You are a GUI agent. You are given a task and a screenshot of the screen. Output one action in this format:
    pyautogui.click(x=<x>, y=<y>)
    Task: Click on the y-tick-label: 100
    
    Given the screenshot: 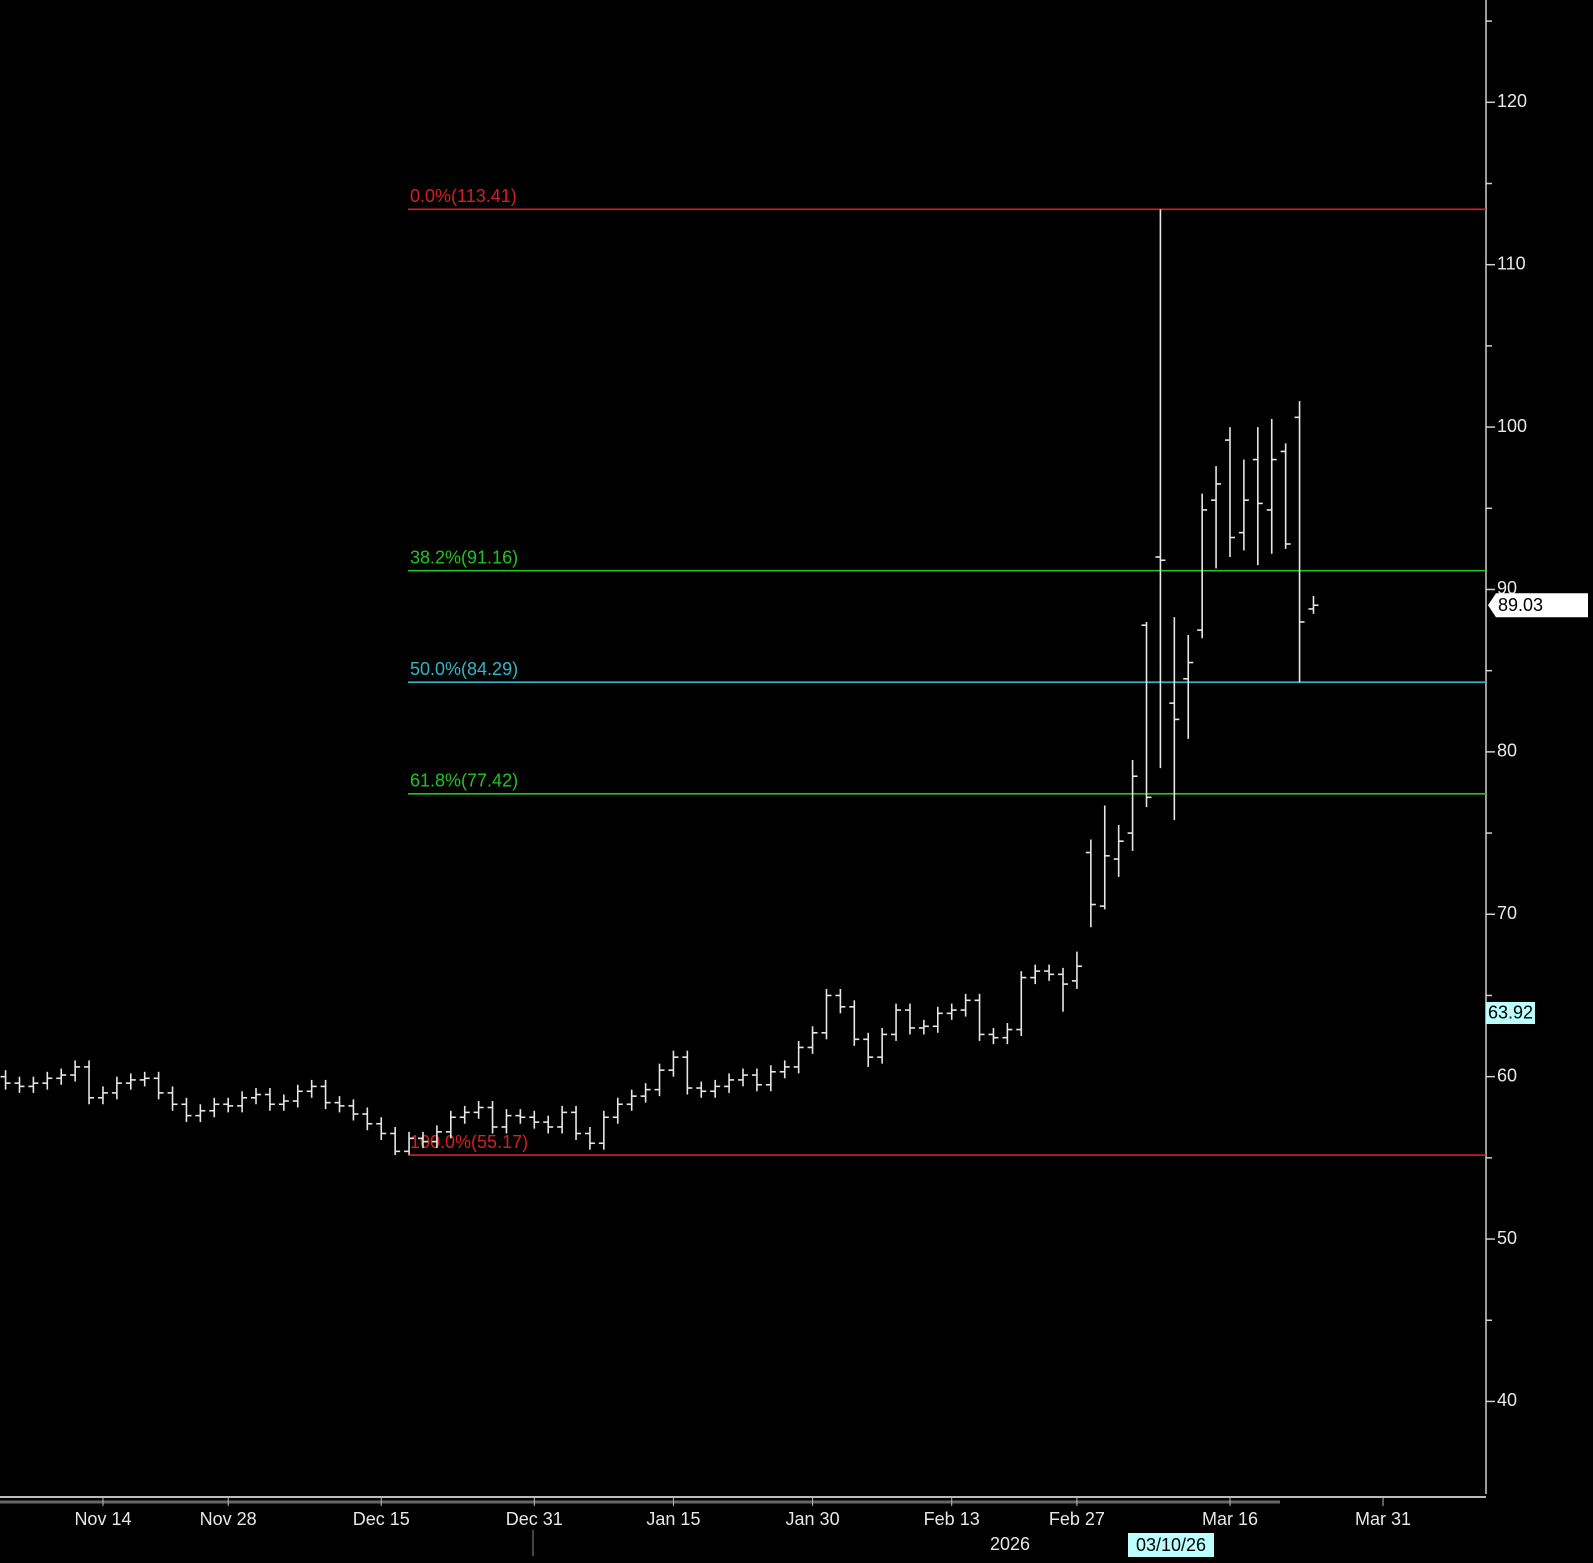 What is the action you would take?
    pyautogui.click(x=1512, y=426)
    